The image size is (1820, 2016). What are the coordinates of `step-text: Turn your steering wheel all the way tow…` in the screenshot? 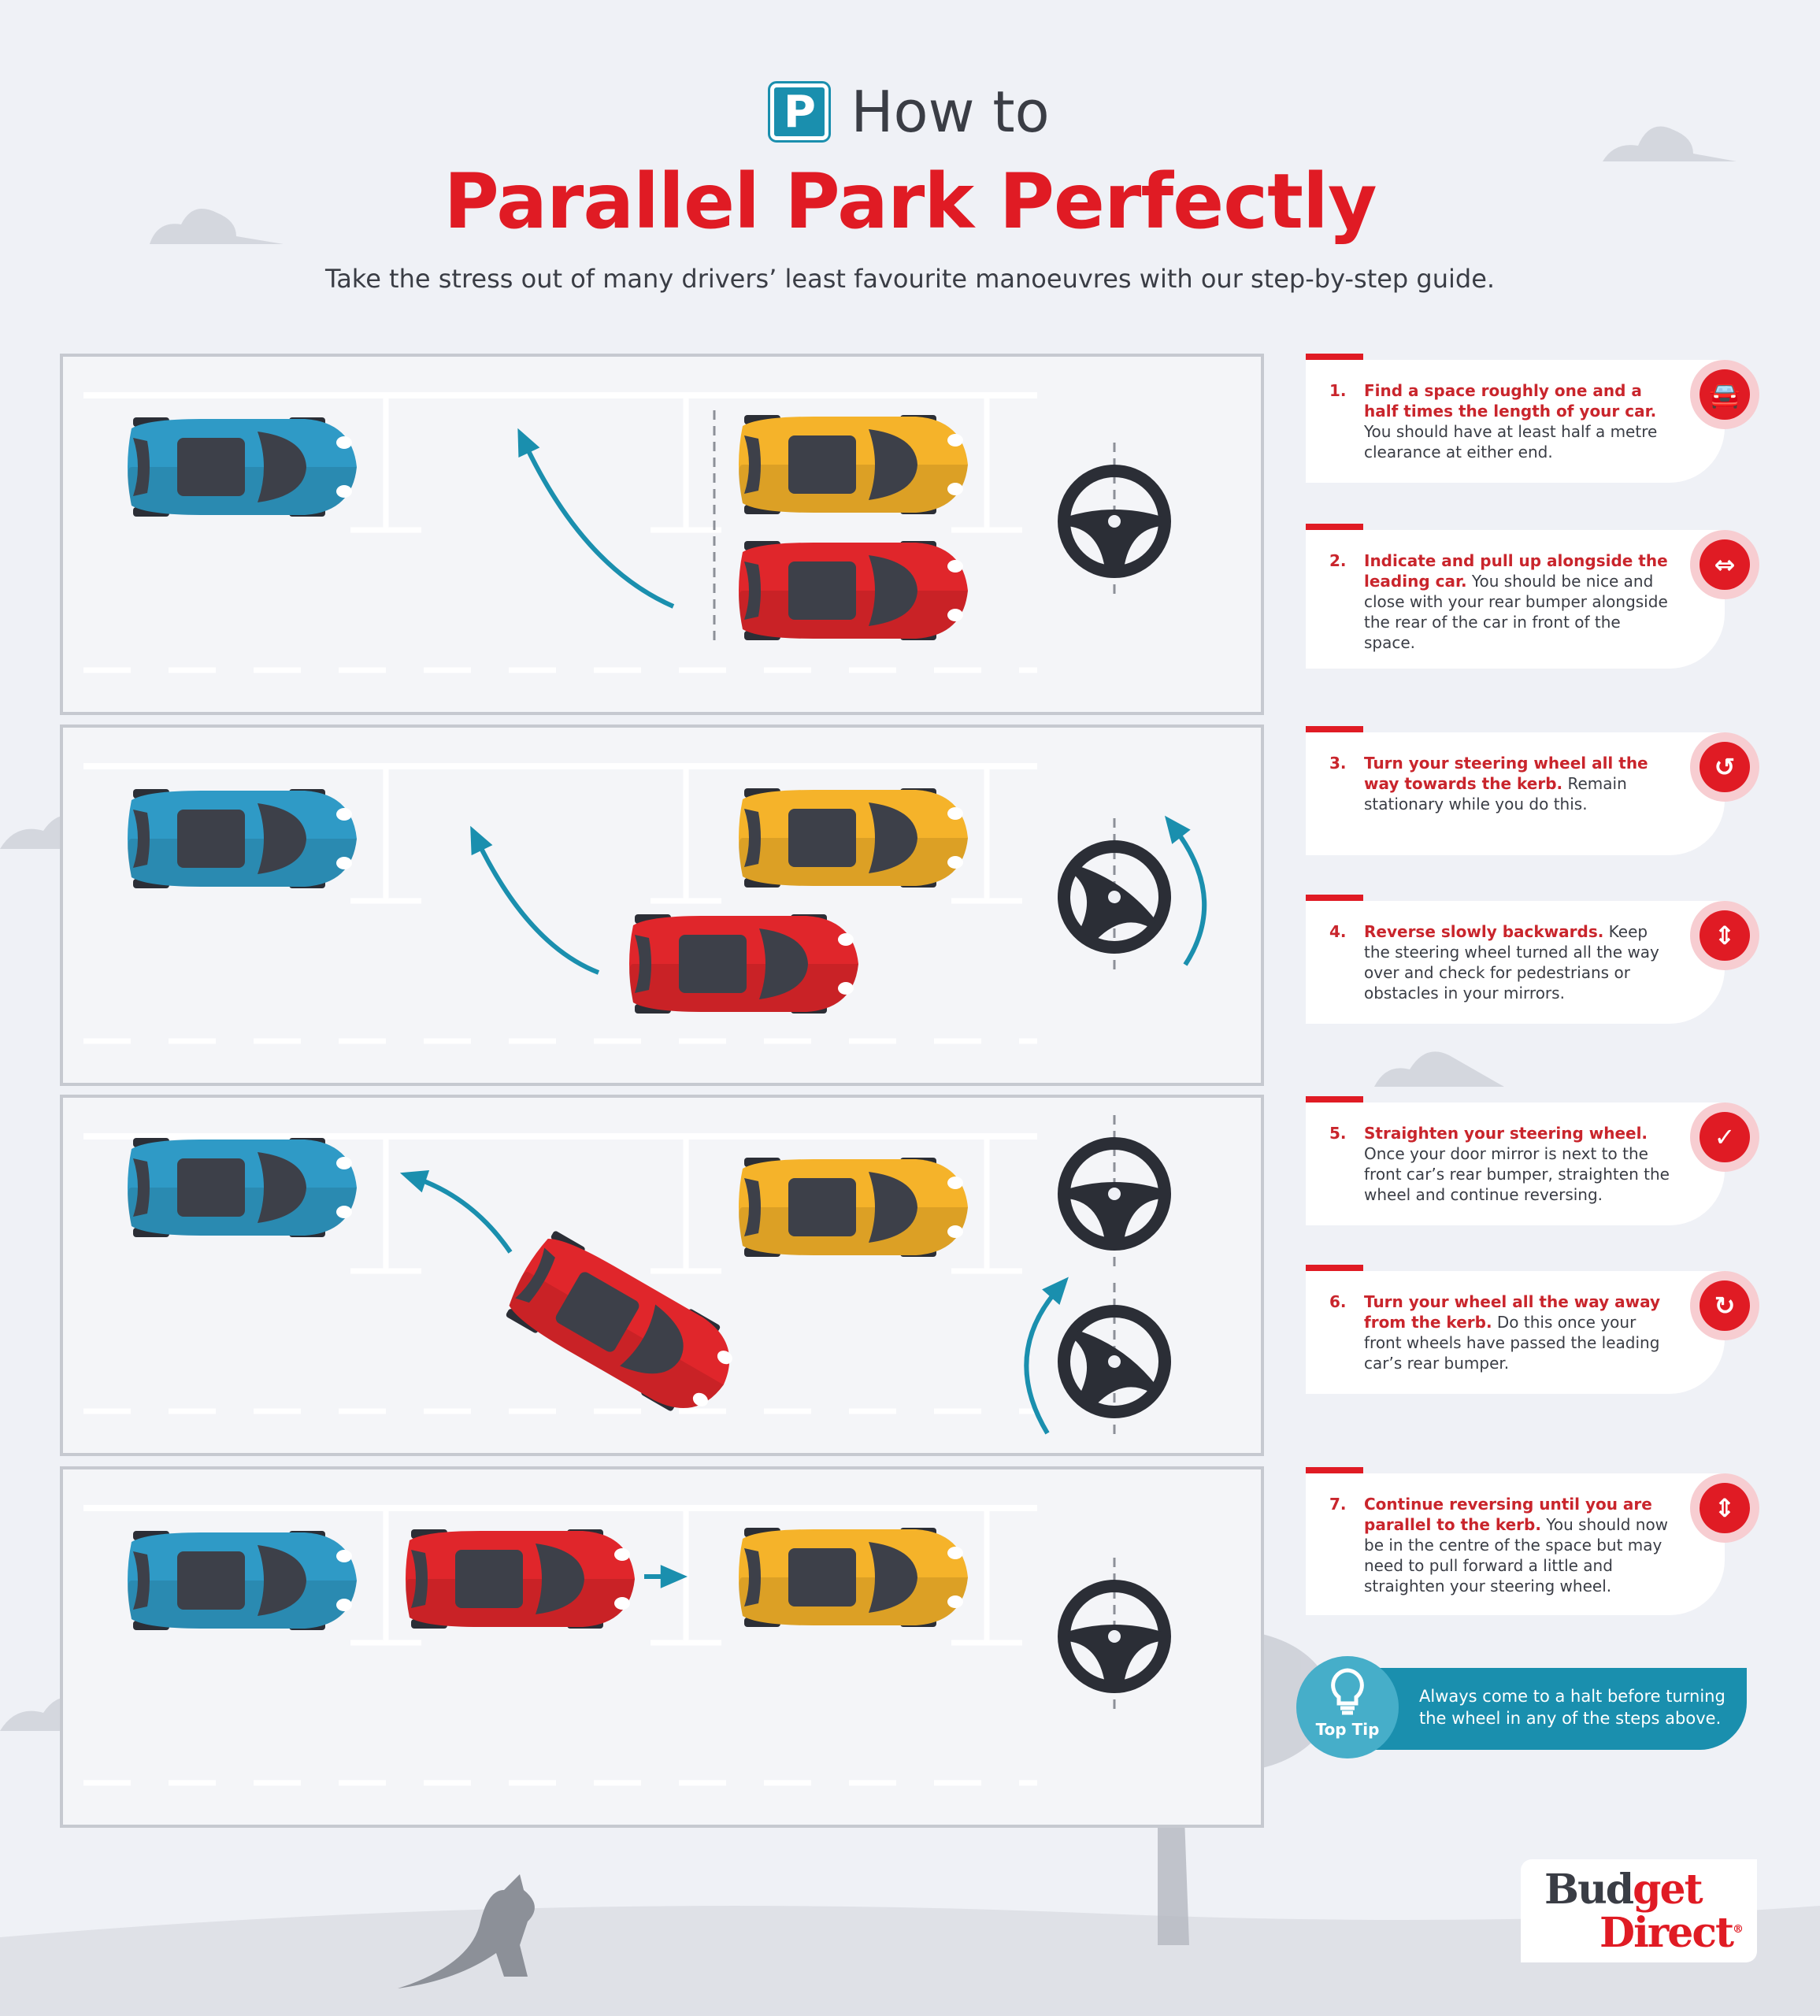 It's located at (1517, 796).